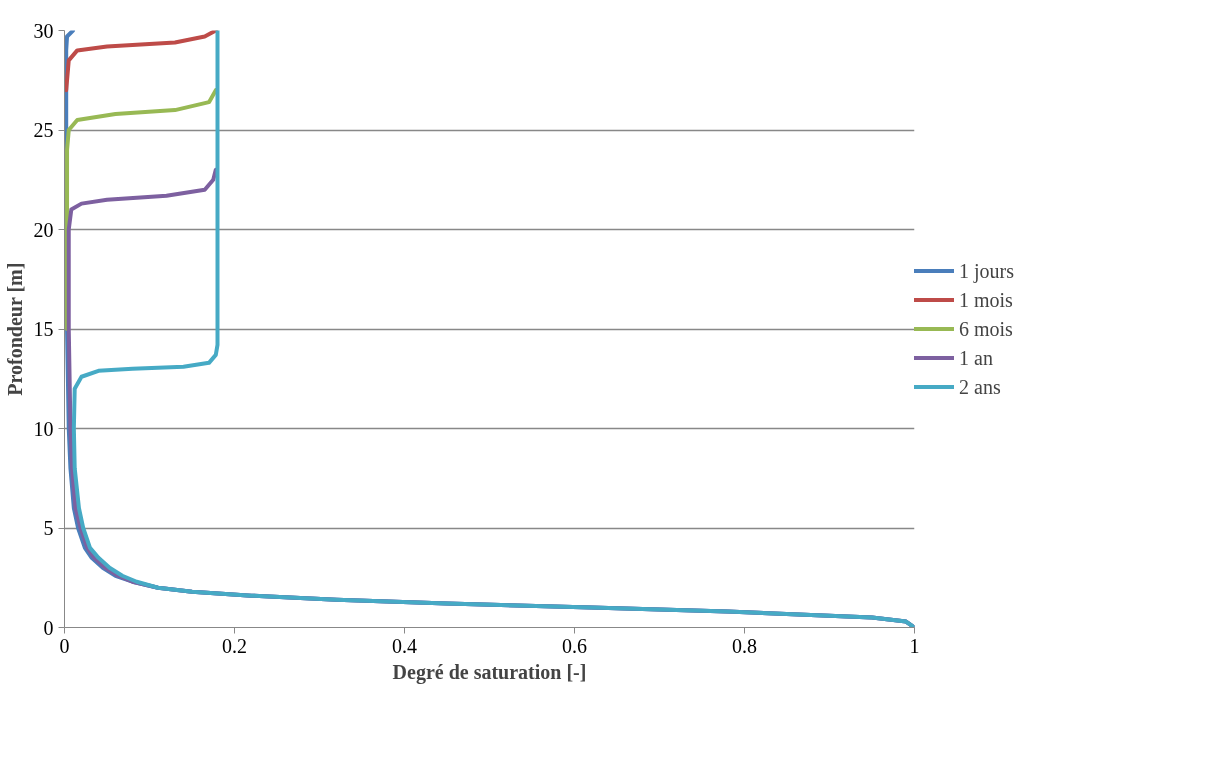  Describe the element at coordinates (976, 357) in the screenshot. I see `legend-label: 1 an` at that location.